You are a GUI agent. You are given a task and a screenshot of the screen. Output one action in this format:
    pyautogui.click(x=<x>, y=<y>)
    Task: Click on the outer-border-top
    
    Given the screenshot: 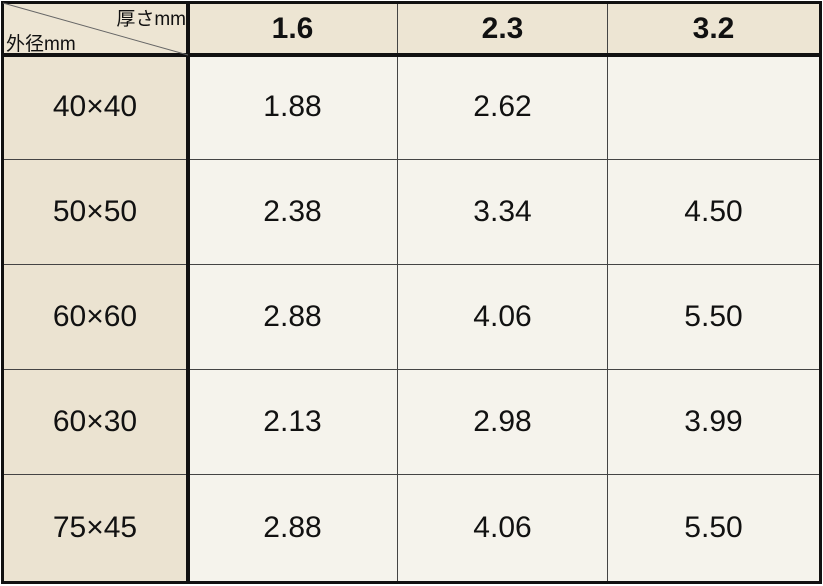 What is the action you would take?
    pyautogui.click(x=411, y=2)
    